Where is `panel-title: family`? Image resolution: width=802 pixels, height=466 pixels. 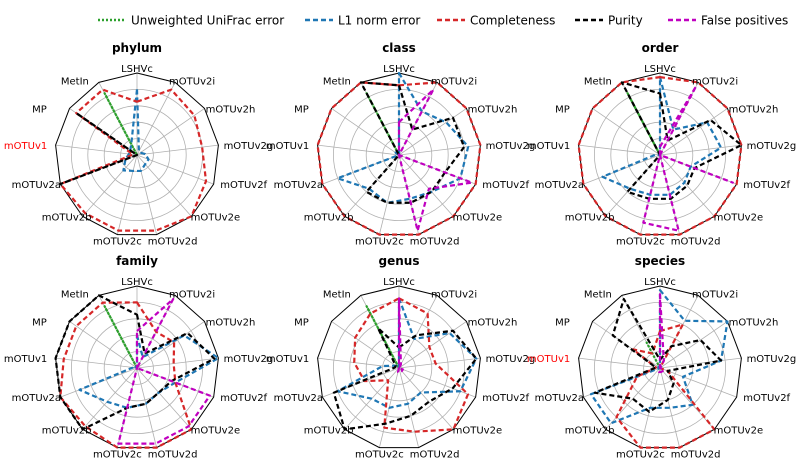
panel-title: family is located at coordinates (137, 261).